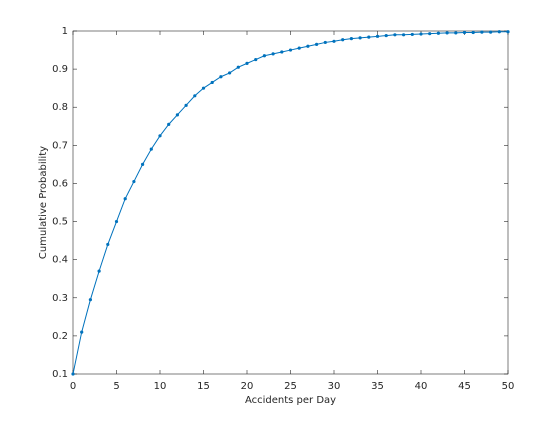 The image size is (560, 424). Describe the element at coordinates (73, 386) in the screenshot. I see `x-tick-label: 0` at that location.